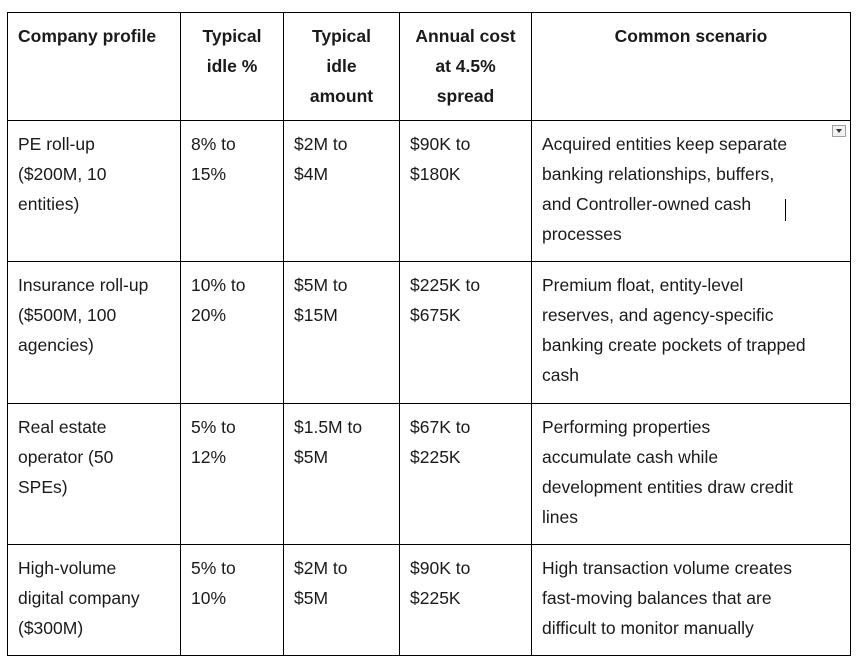 The image size is (857, 661). I want to click on header-common-scenario: Common scenario, so click(691, 66).